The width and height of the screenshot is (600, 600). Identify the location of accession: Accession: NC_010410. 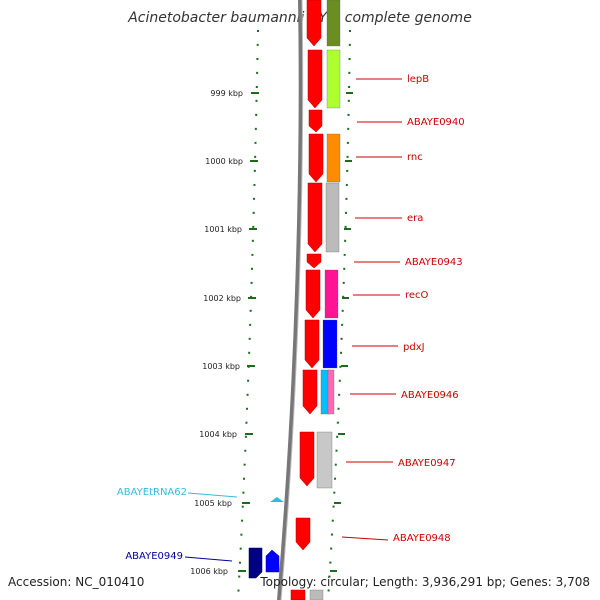
(76, 582).